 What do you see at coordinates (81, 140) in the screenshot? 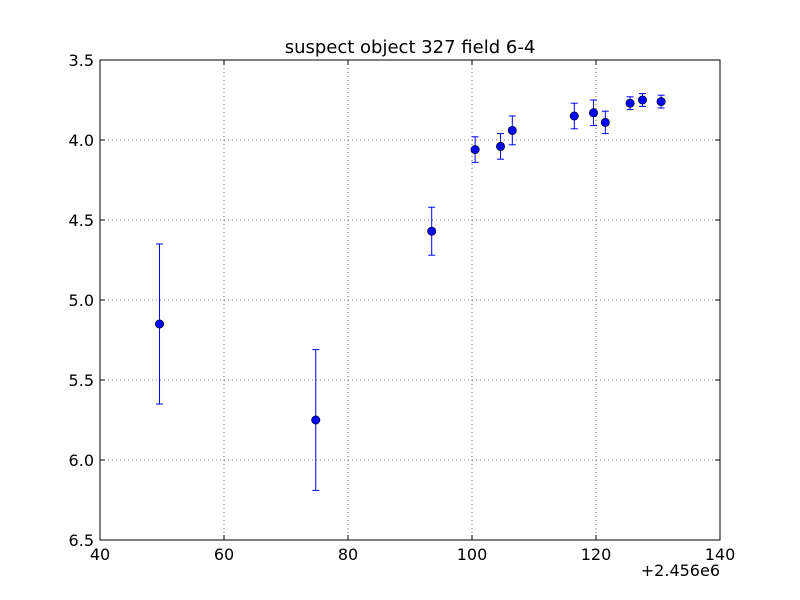
I see `y-tick-label: 4.0` at bounding box center [81, 140].